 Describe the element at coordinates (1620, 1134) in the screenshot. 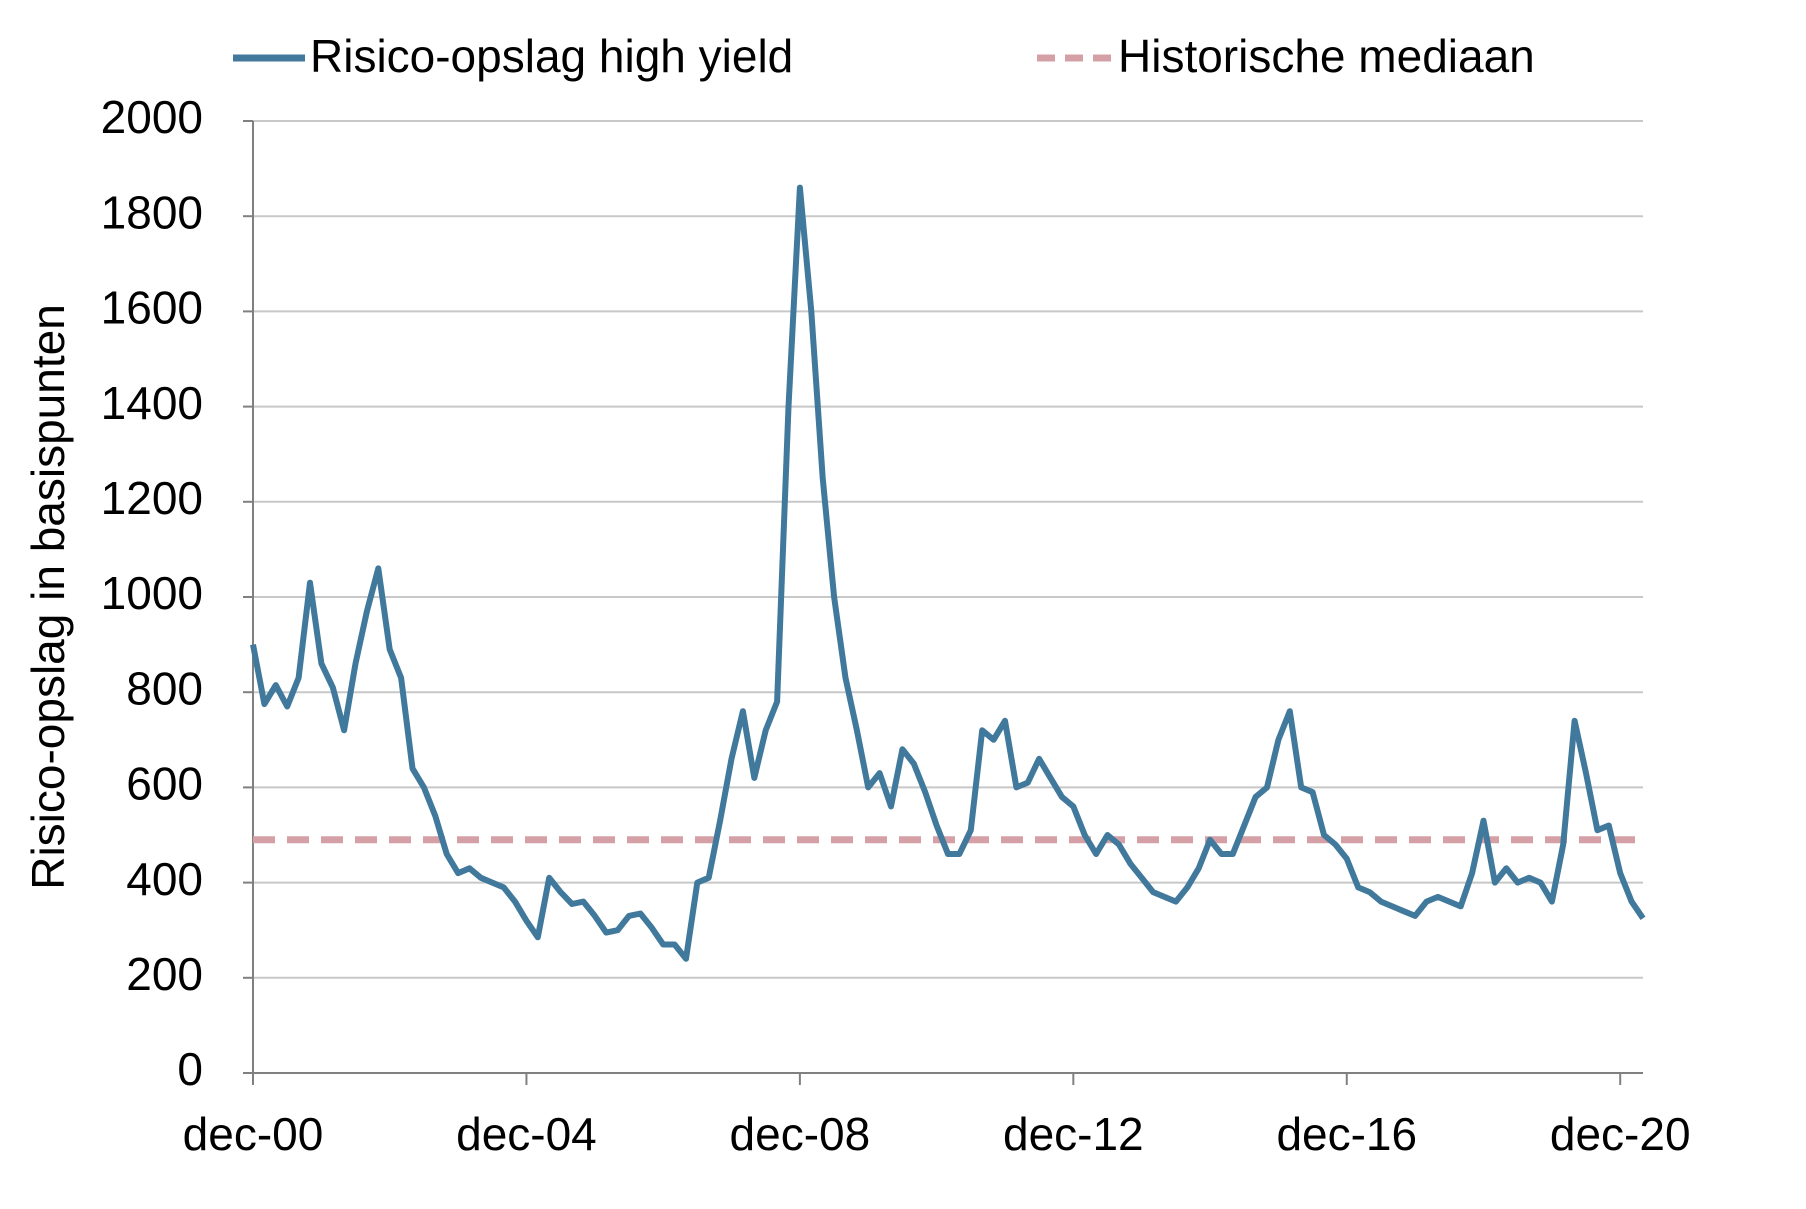

I see `x-tick-label: dec-20` at that location.